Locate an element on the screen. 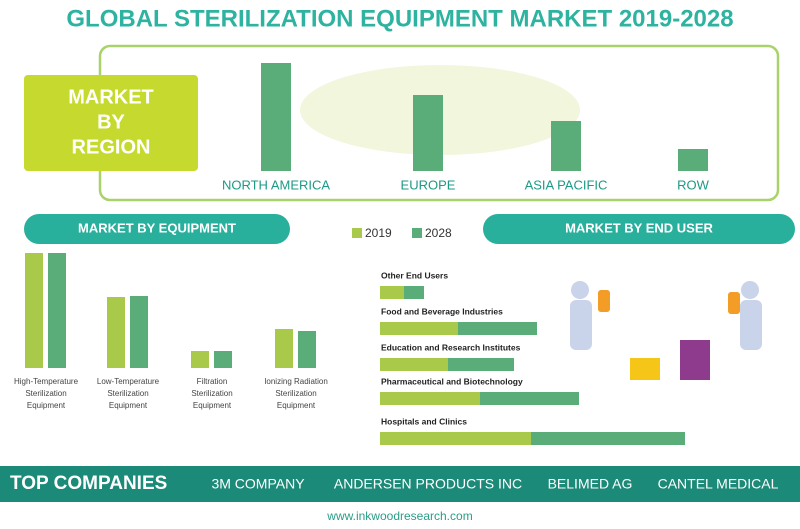 The height and width of the screenshot is (529, 800). companies-bar is located at coordinates (400, 484).